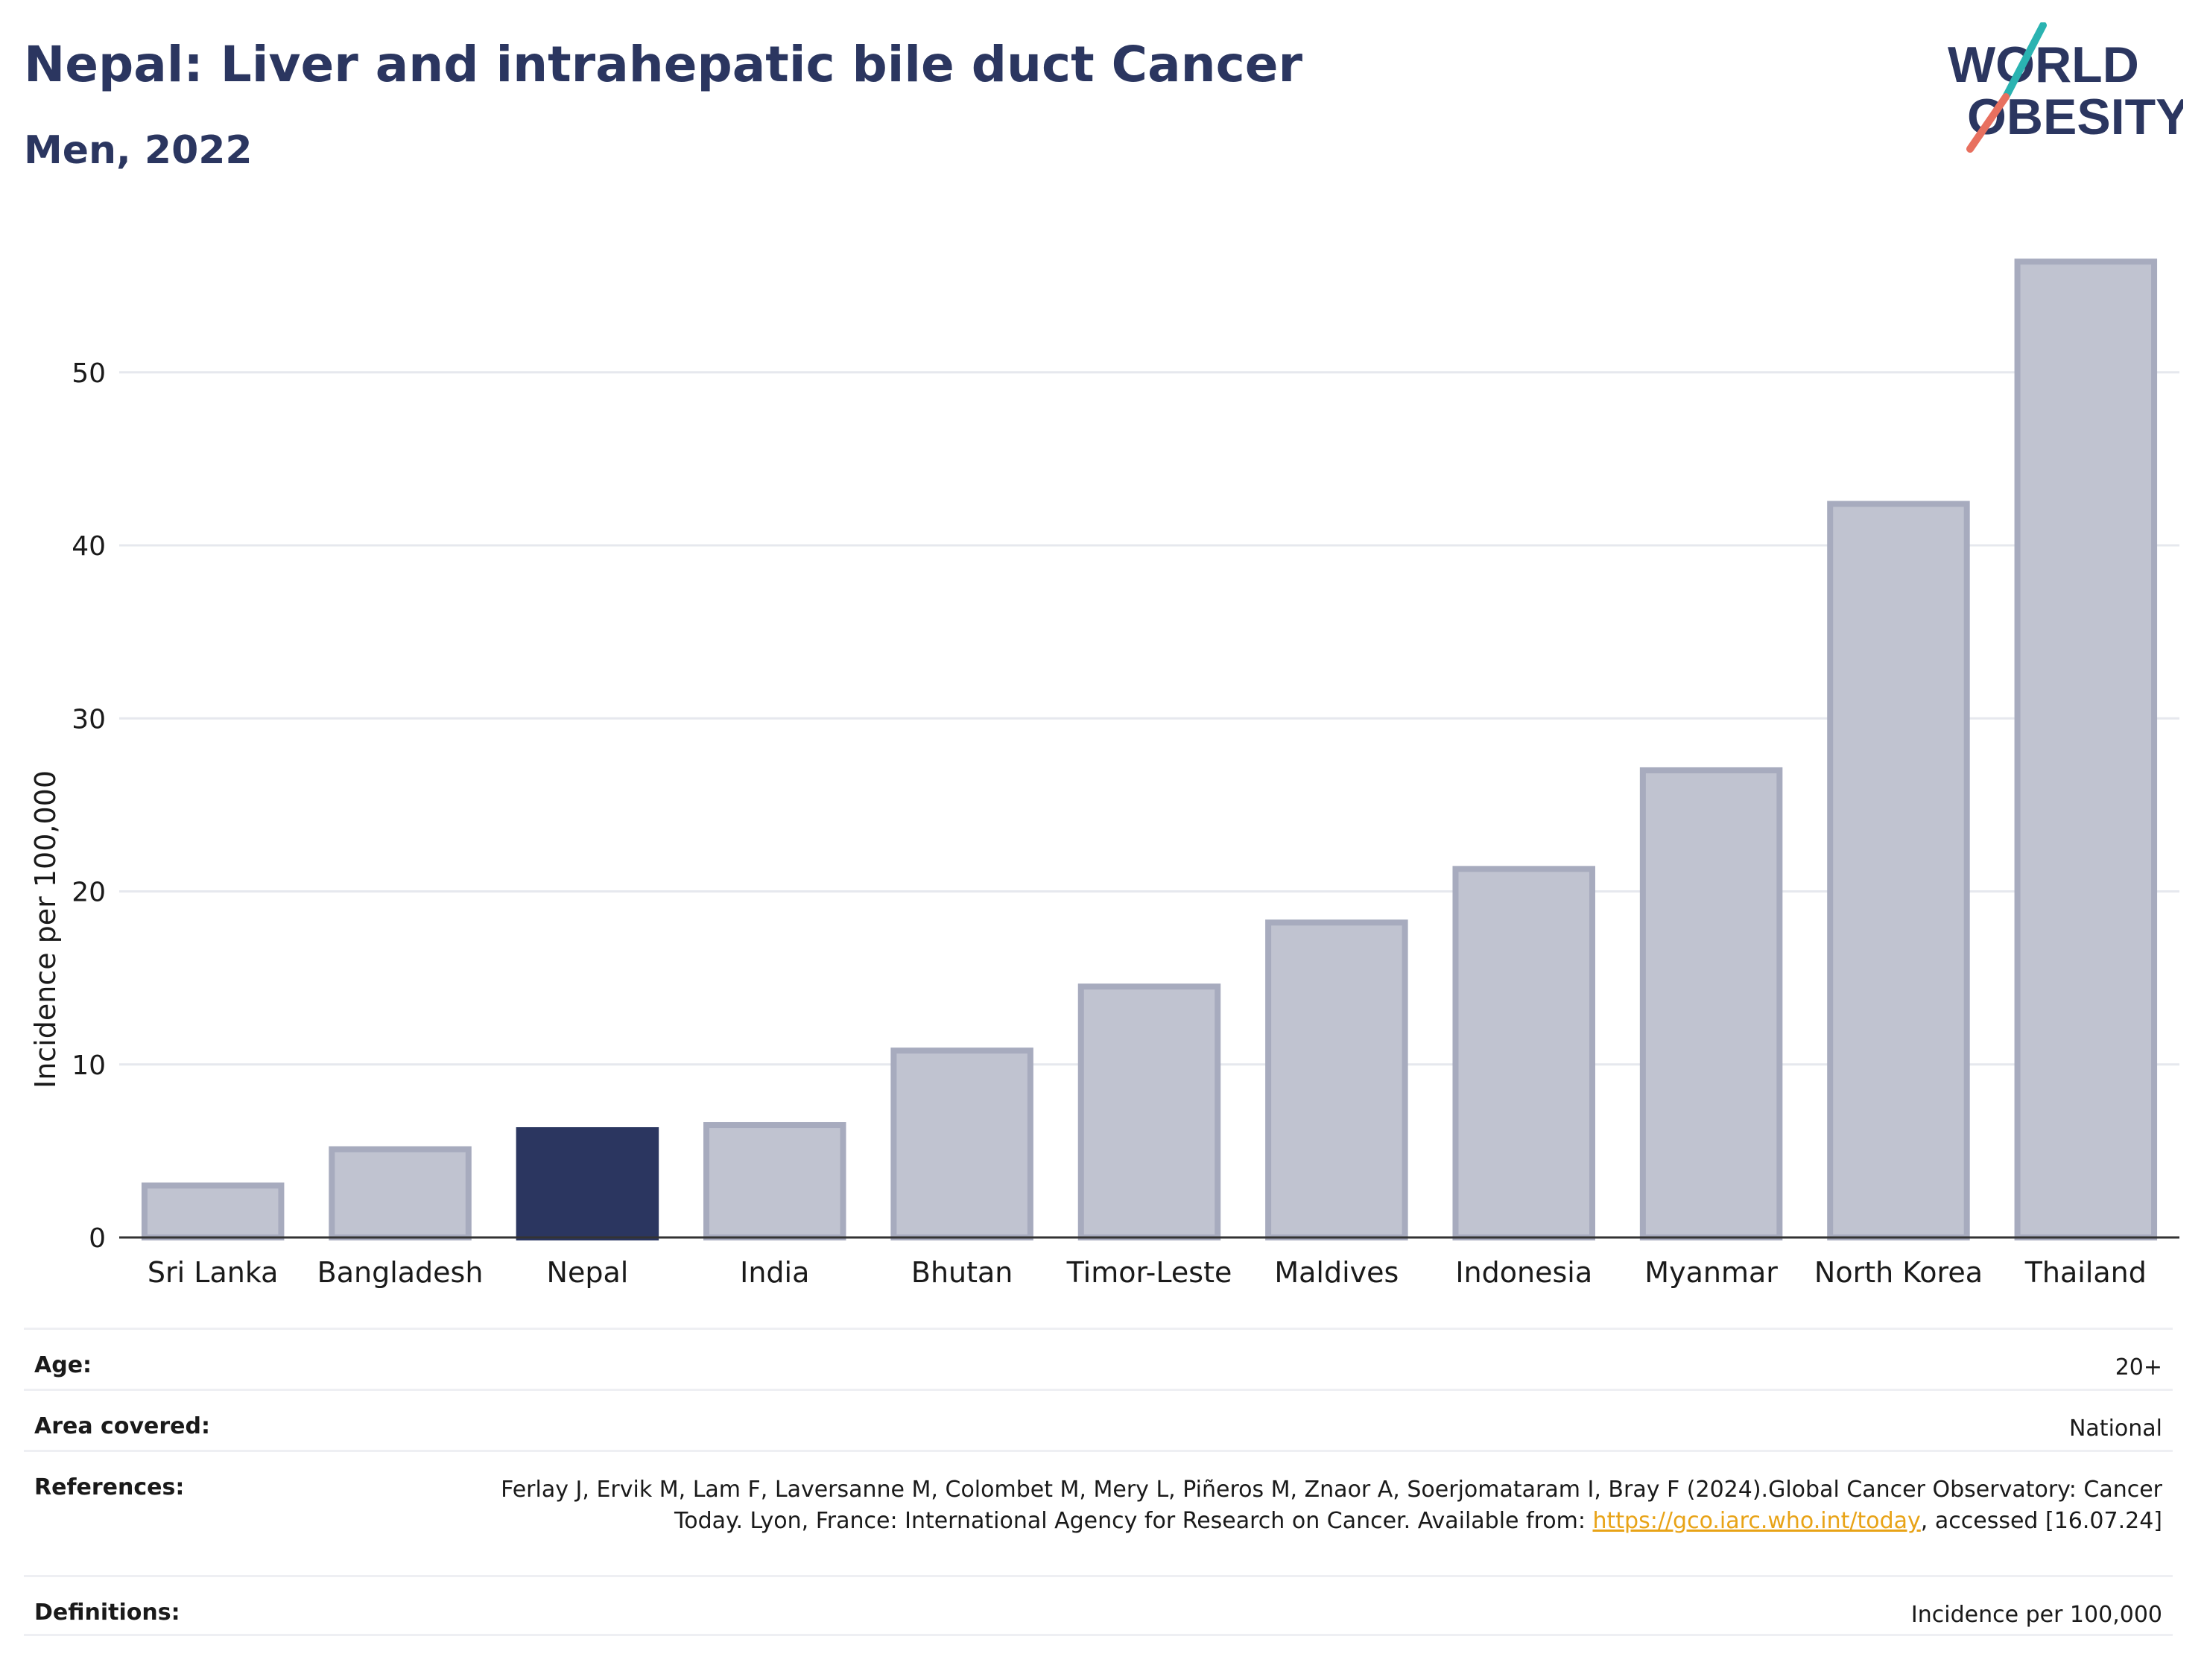  Describe the element at coordinates (1098, 1419) in the screenshot. I see `meta-row-area: Area covered: National` at that location.